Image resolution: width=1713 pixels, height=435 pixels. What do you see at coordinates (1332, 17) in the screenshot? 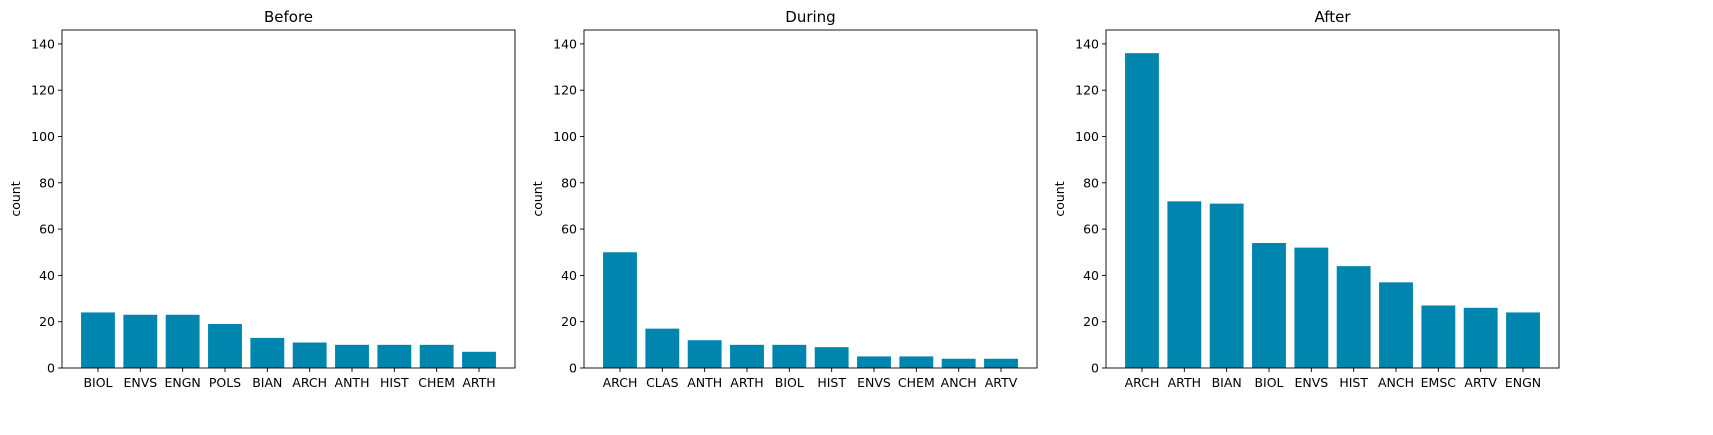
I see `chart-title: After` at bounding box center [1332, 17].